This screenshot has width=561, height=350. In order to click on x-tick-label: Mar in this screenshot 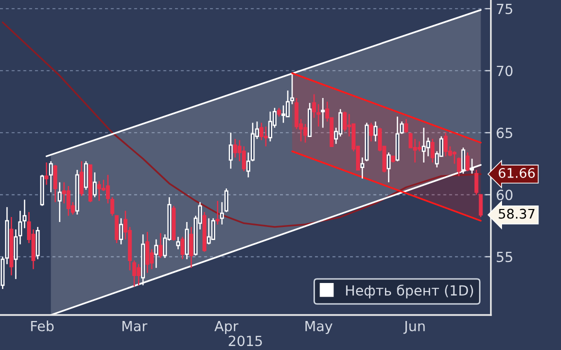, I will do `click(135, 326)`.